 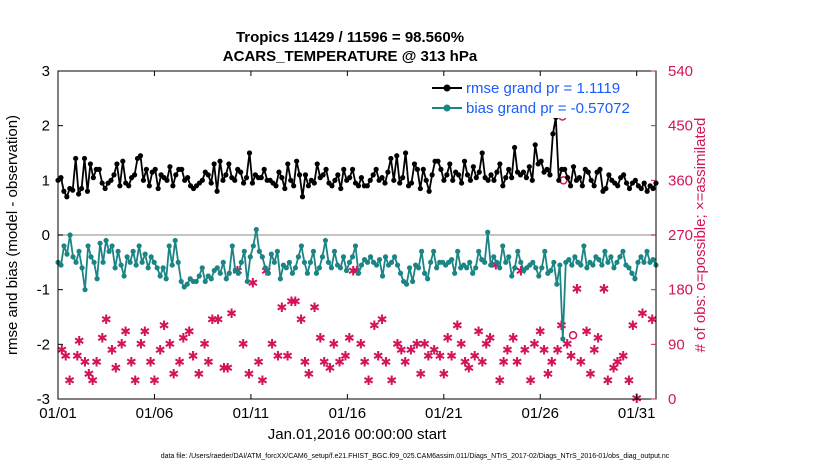 I want to click on legend-bias-marker, so click(x=447, y=108).